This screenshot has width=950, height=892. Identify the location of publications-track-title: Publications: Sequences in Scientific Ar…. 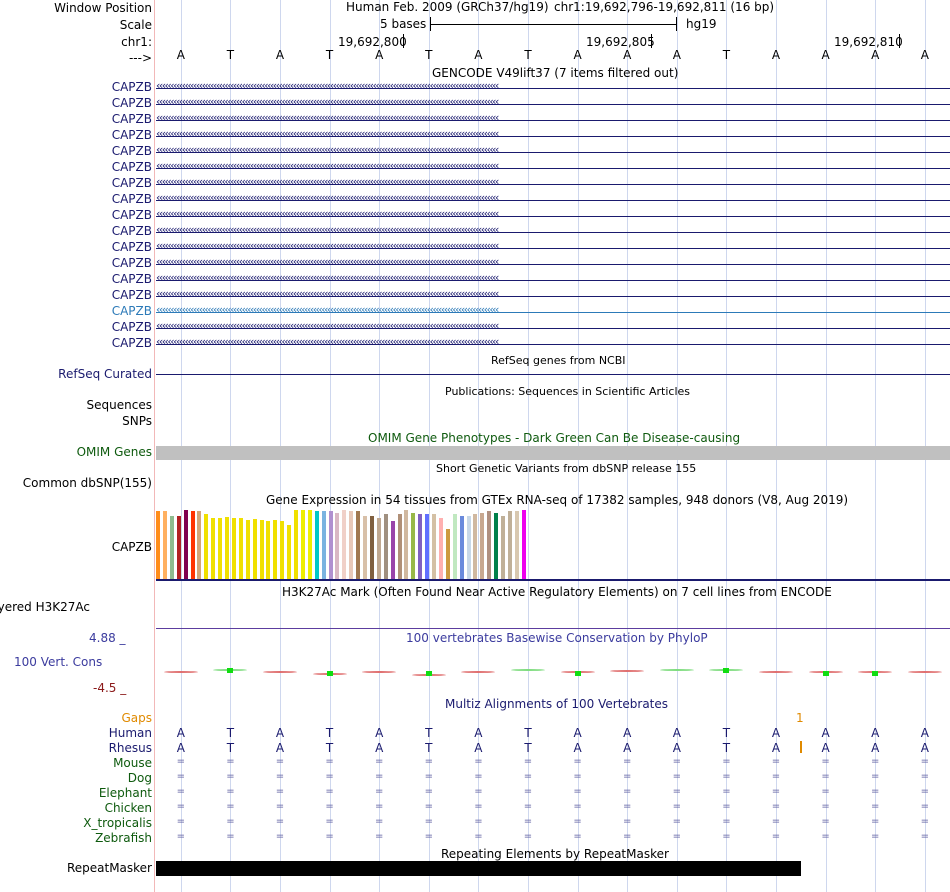
(567, 391).